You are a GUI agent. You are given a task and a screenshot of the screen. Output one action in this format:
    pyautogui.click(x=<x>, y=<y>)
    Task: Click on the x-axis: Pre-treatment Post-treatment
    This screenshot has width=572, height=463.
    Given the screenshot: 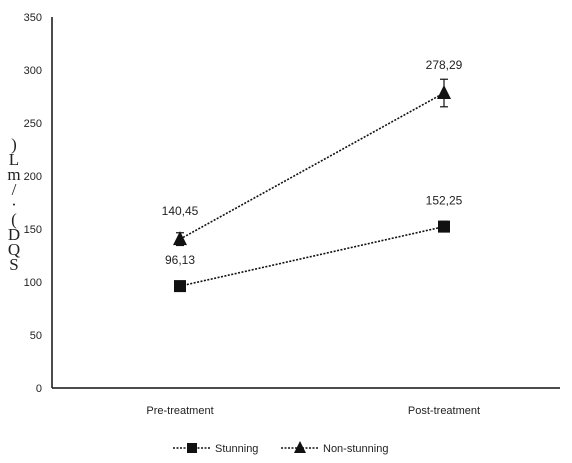 What is the action you would take?
    pyautogui.click(x=306, y=402)
    